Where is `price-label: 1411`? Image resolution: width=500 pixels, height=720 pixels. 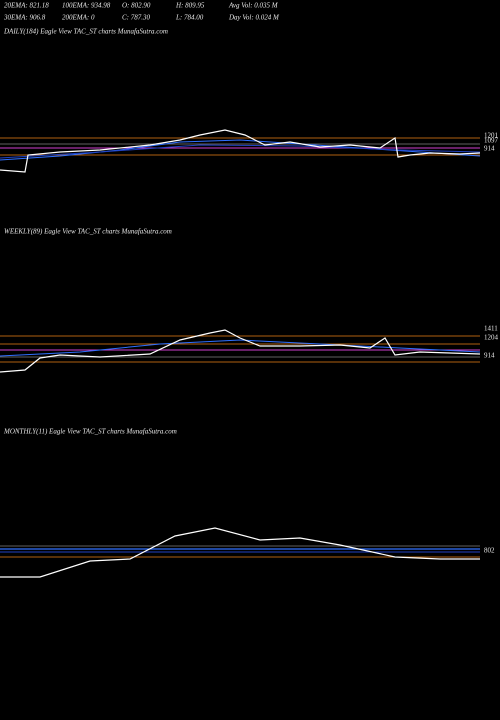
price-label: 1411 is located at coordinates (491, 329).